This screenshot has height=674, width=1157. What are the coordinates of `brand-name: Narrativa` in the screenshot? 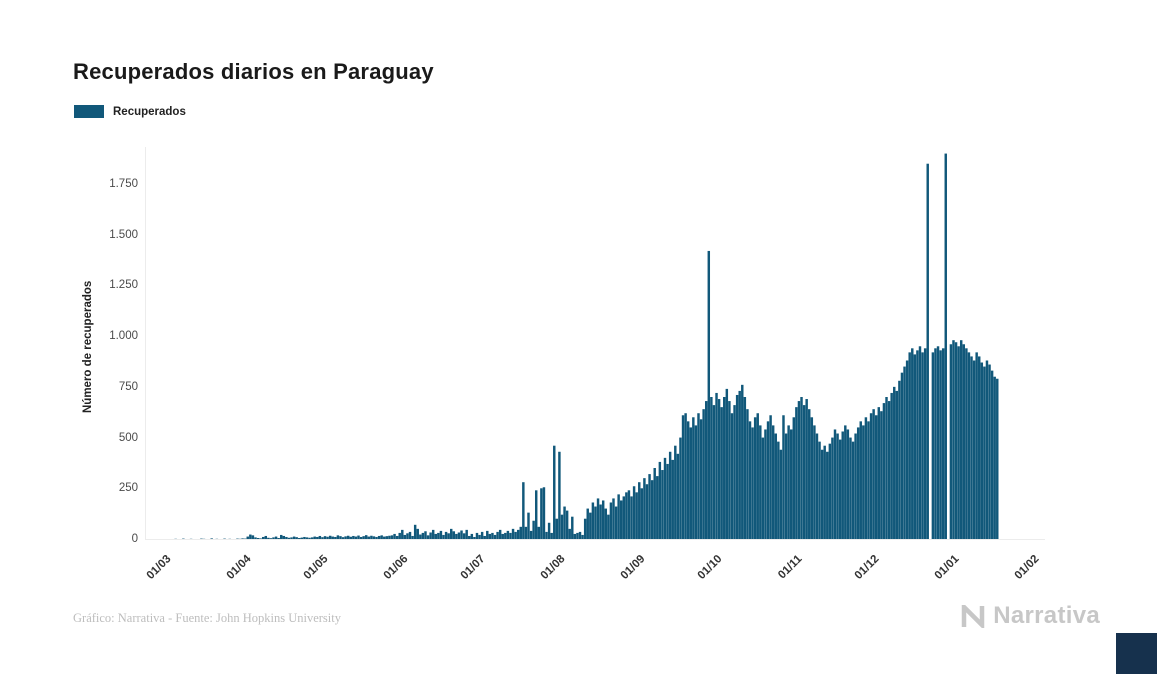 It's located at (1046, 615).